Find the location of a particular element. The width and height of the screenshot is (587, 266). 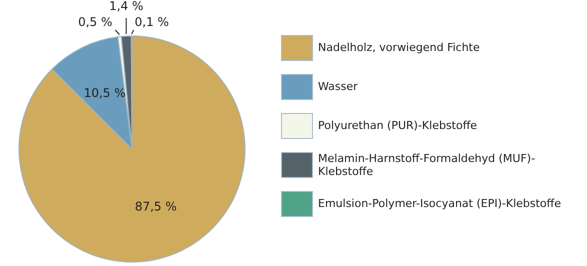

data-label: 1,4 % is located at coordinates (126, 6).